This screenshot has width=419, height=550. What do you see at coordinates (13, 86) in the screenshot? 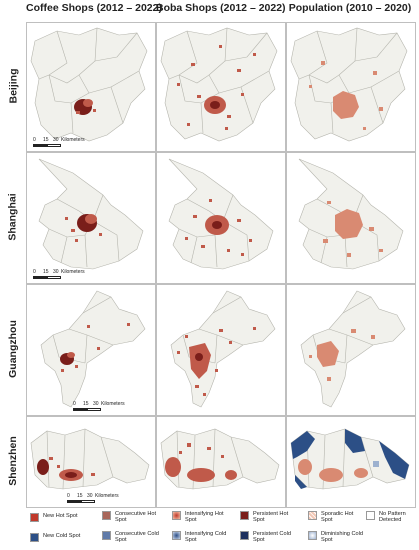
I see `row-label-beijing: Beijing` at bounding box center [13, 86].